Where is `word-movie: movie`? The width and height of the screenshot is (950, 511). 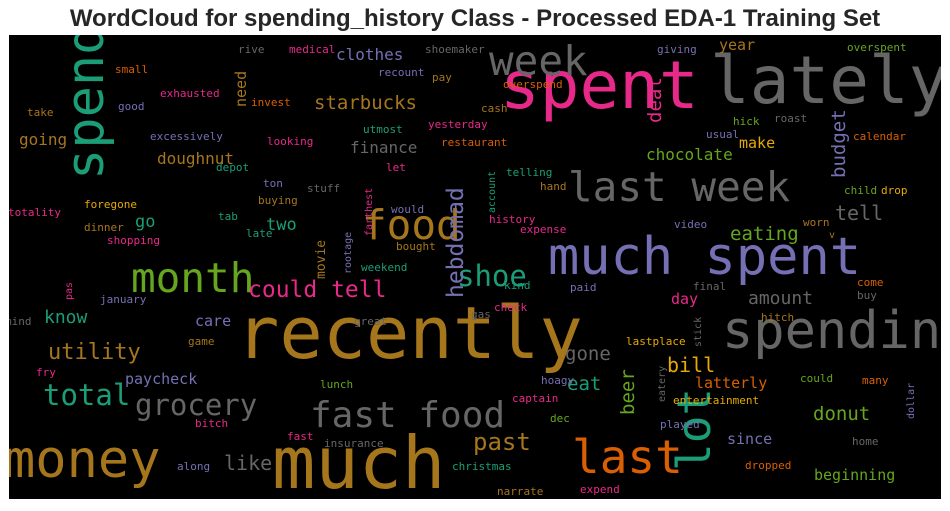
word-movie: movie is located at coordinates (321, 259).